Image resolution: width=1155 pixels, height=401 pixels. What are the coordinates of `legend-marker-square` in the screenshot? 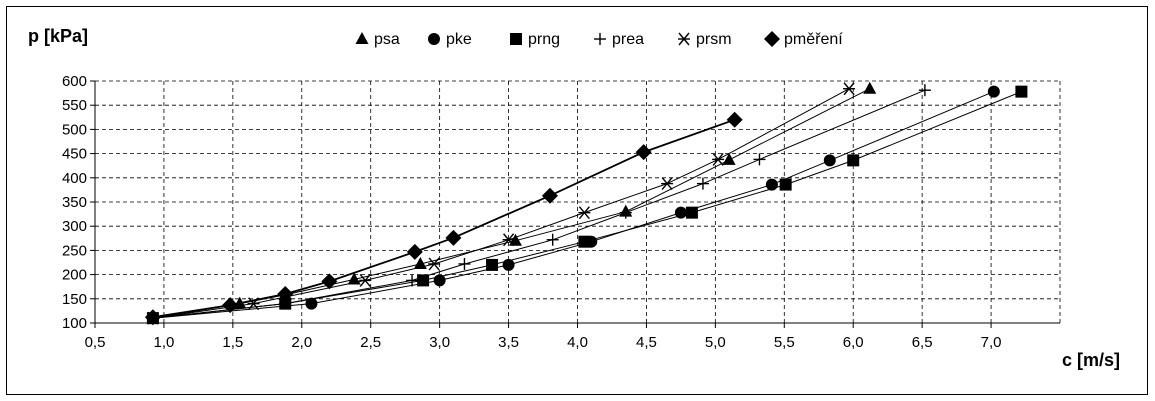 It's located at (516, 39).